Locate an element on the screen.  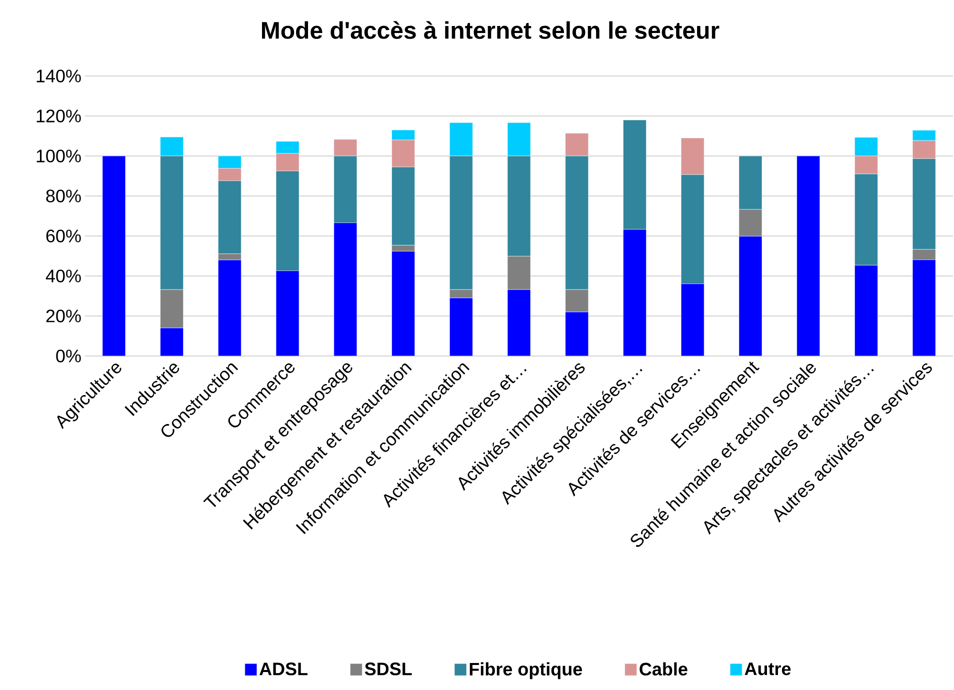
chart-title: Mode d'accès à internet selon le secteur is located at coordinates (491, 30).